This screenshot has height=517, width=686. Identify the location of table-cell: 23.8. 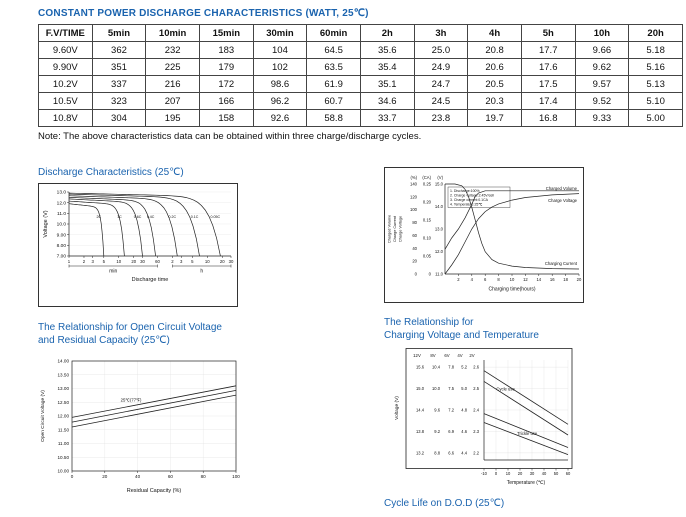
(441, 118).